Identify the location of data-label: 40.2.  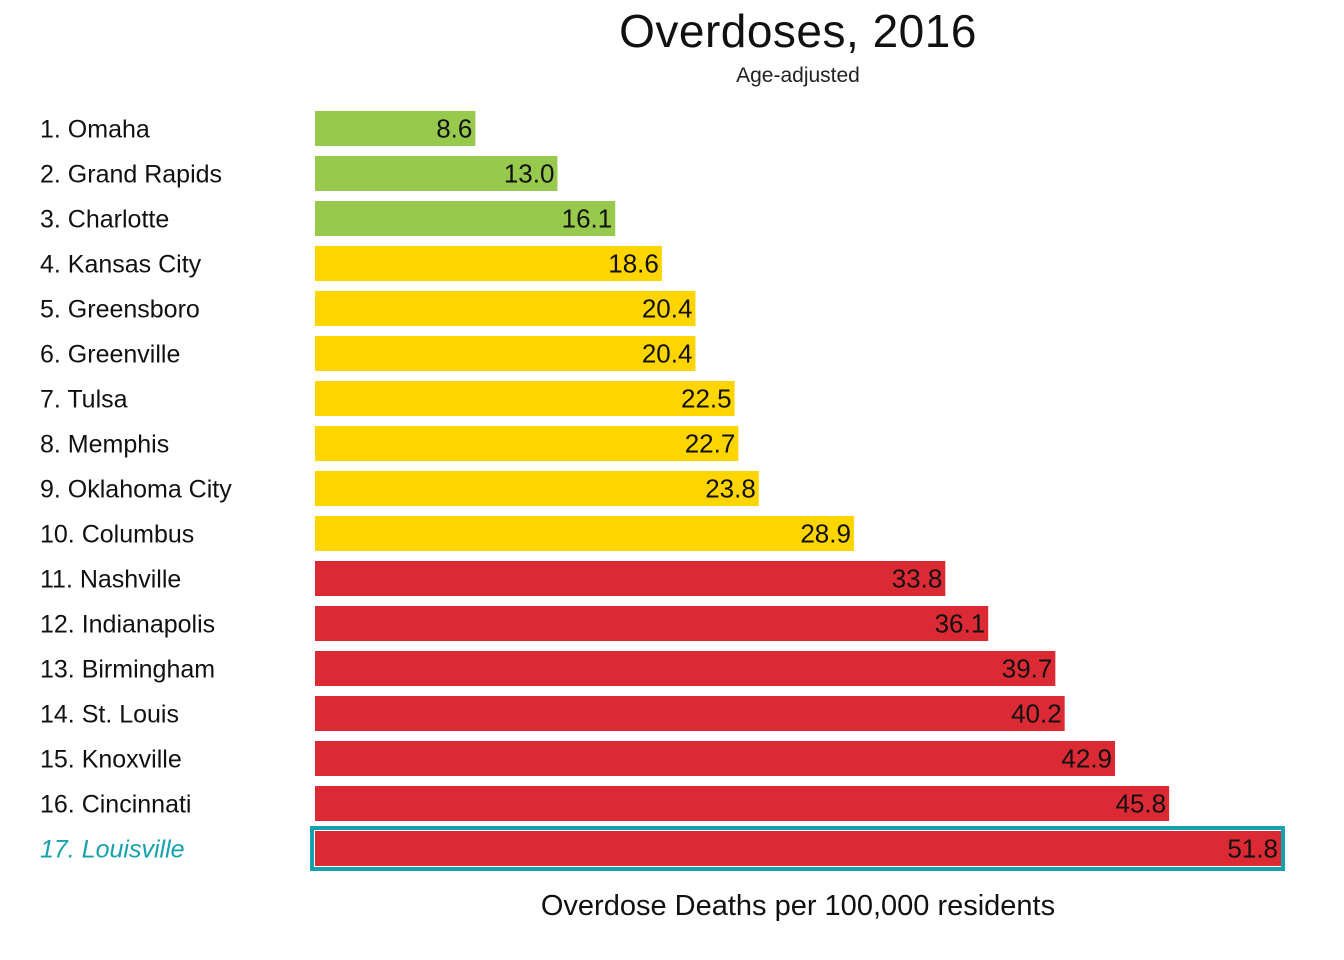
(1036, 714).